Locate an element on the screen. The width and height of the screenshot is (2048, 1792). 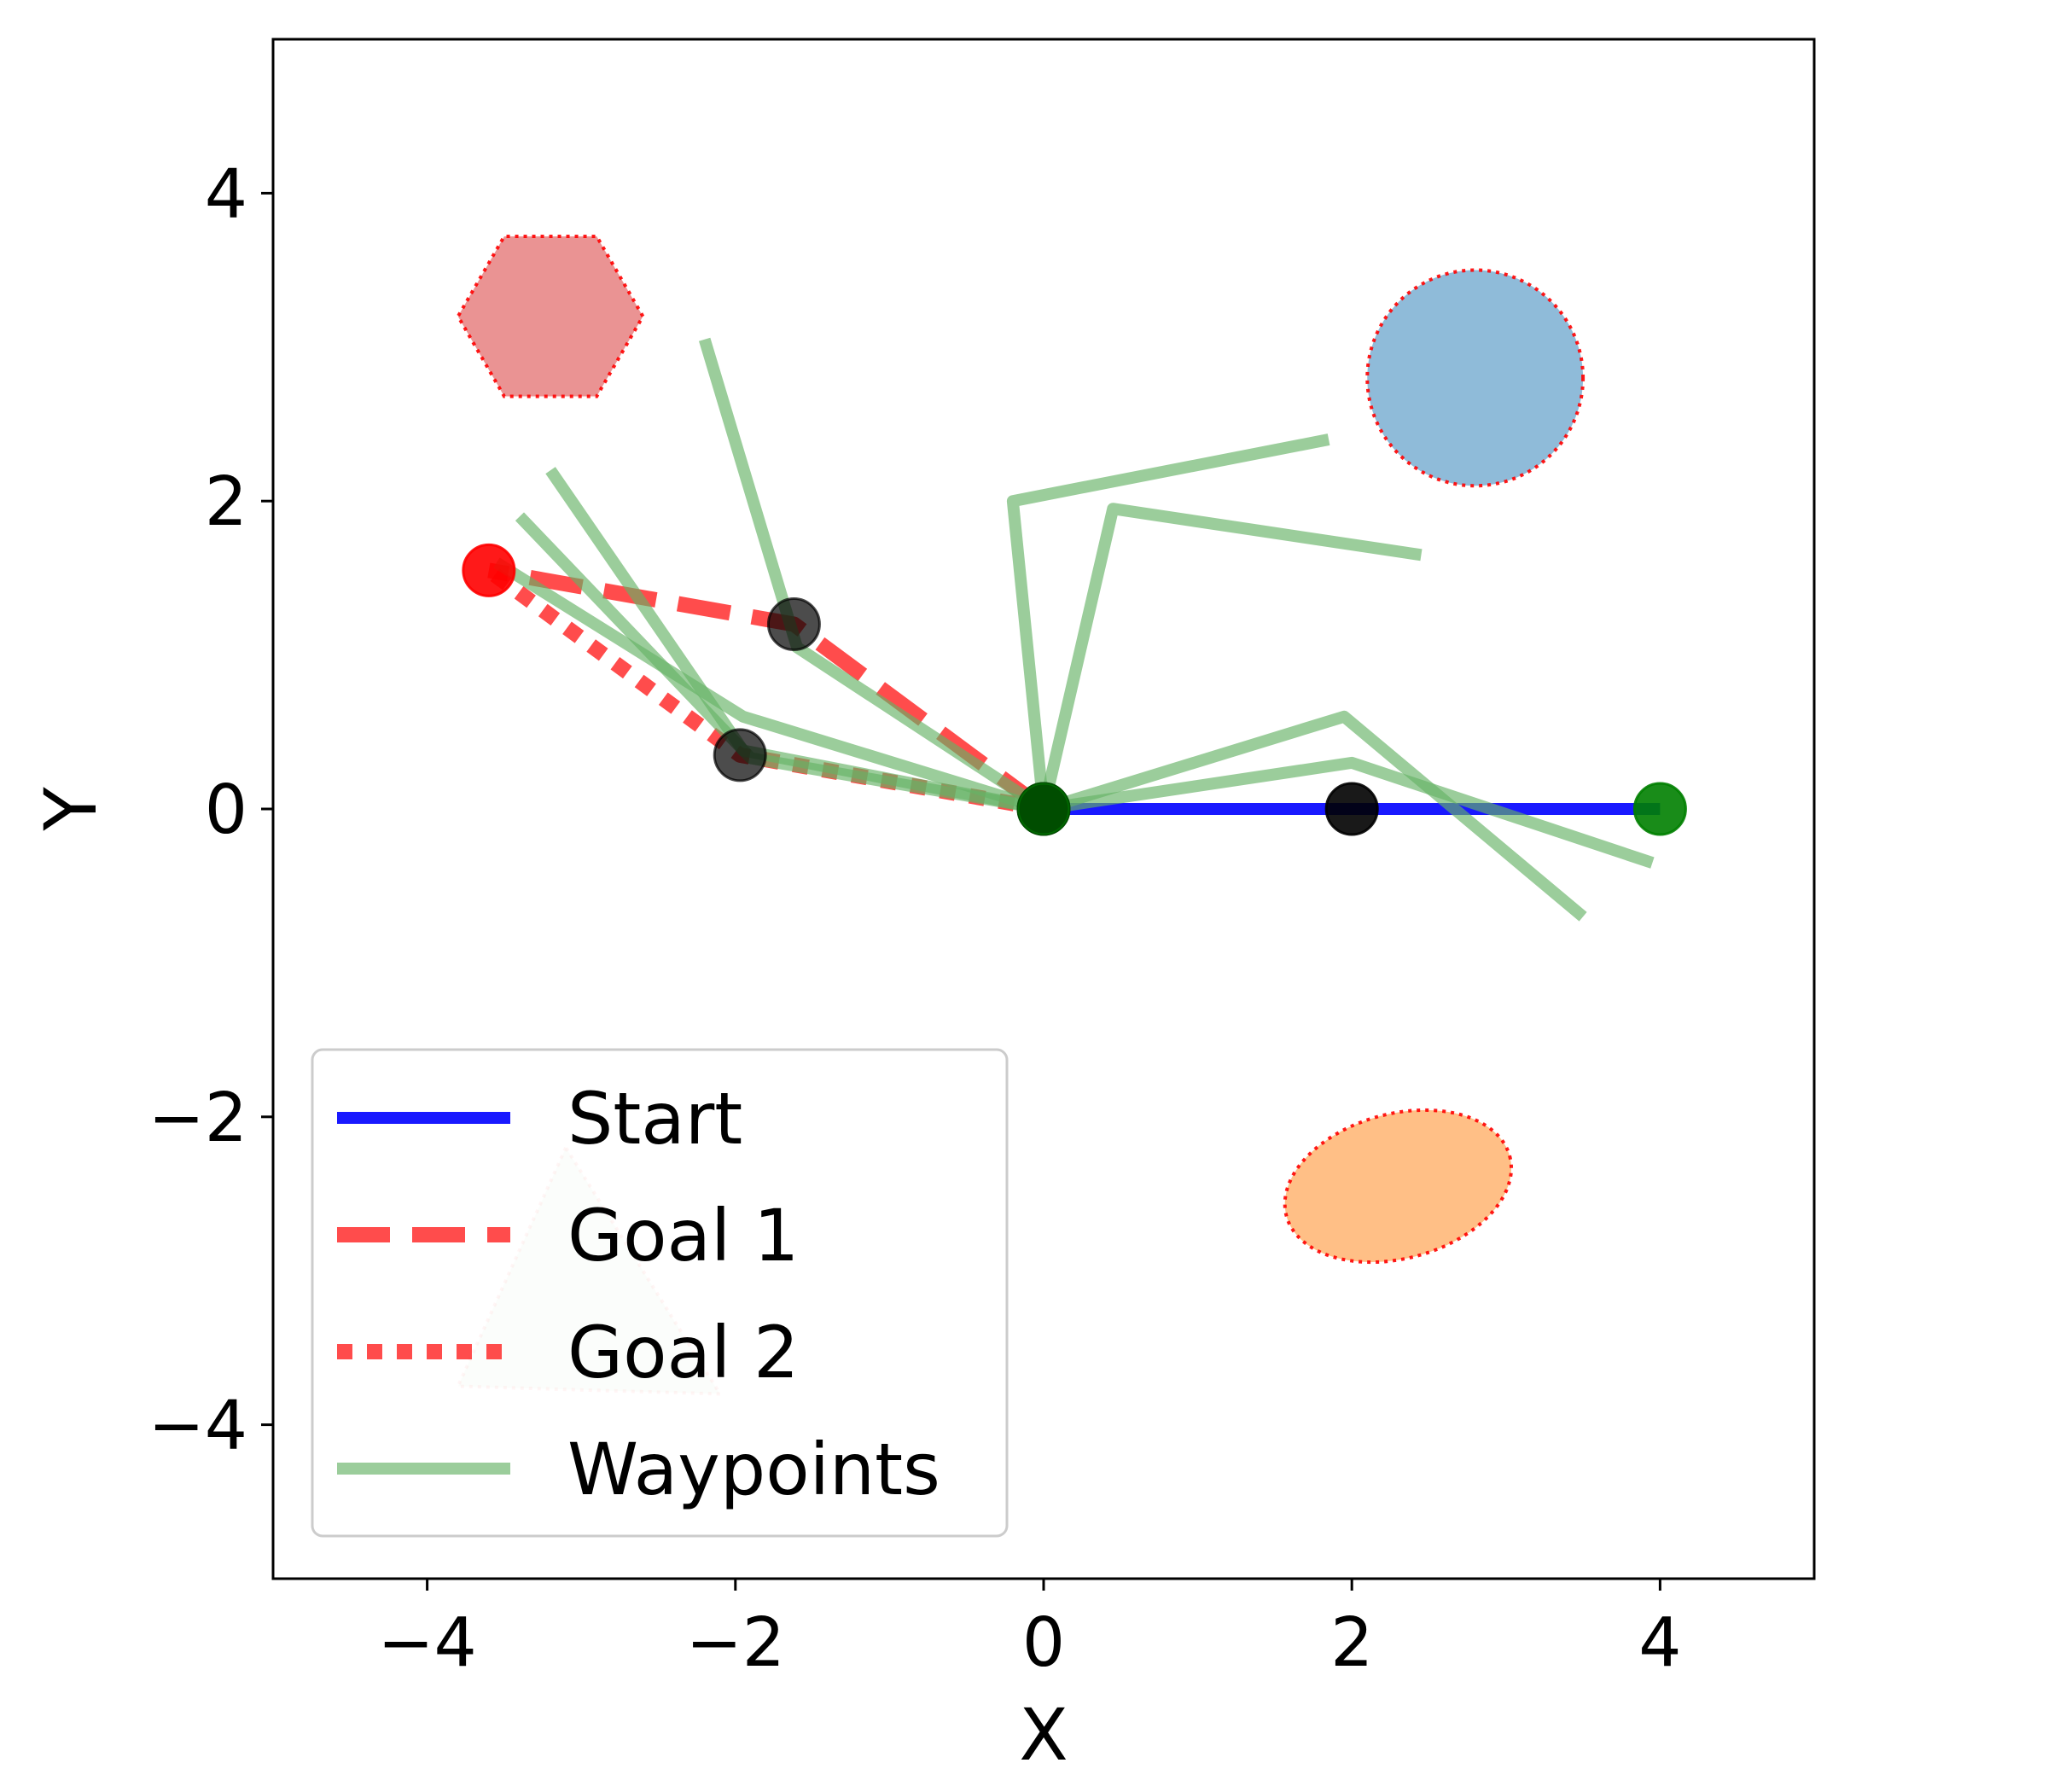
y-tick-label: 2 is located at coordinates (226, 502).